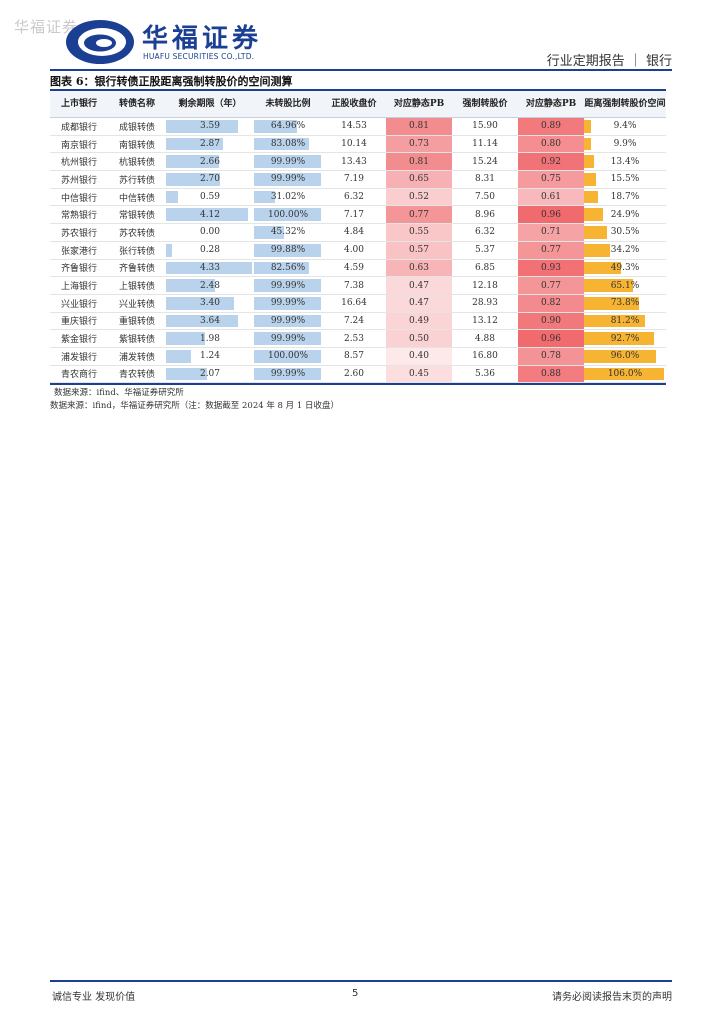  Describe the element at coordinates (485, 214) in the screenshot. I see `cell-force: 8.96` at that location.